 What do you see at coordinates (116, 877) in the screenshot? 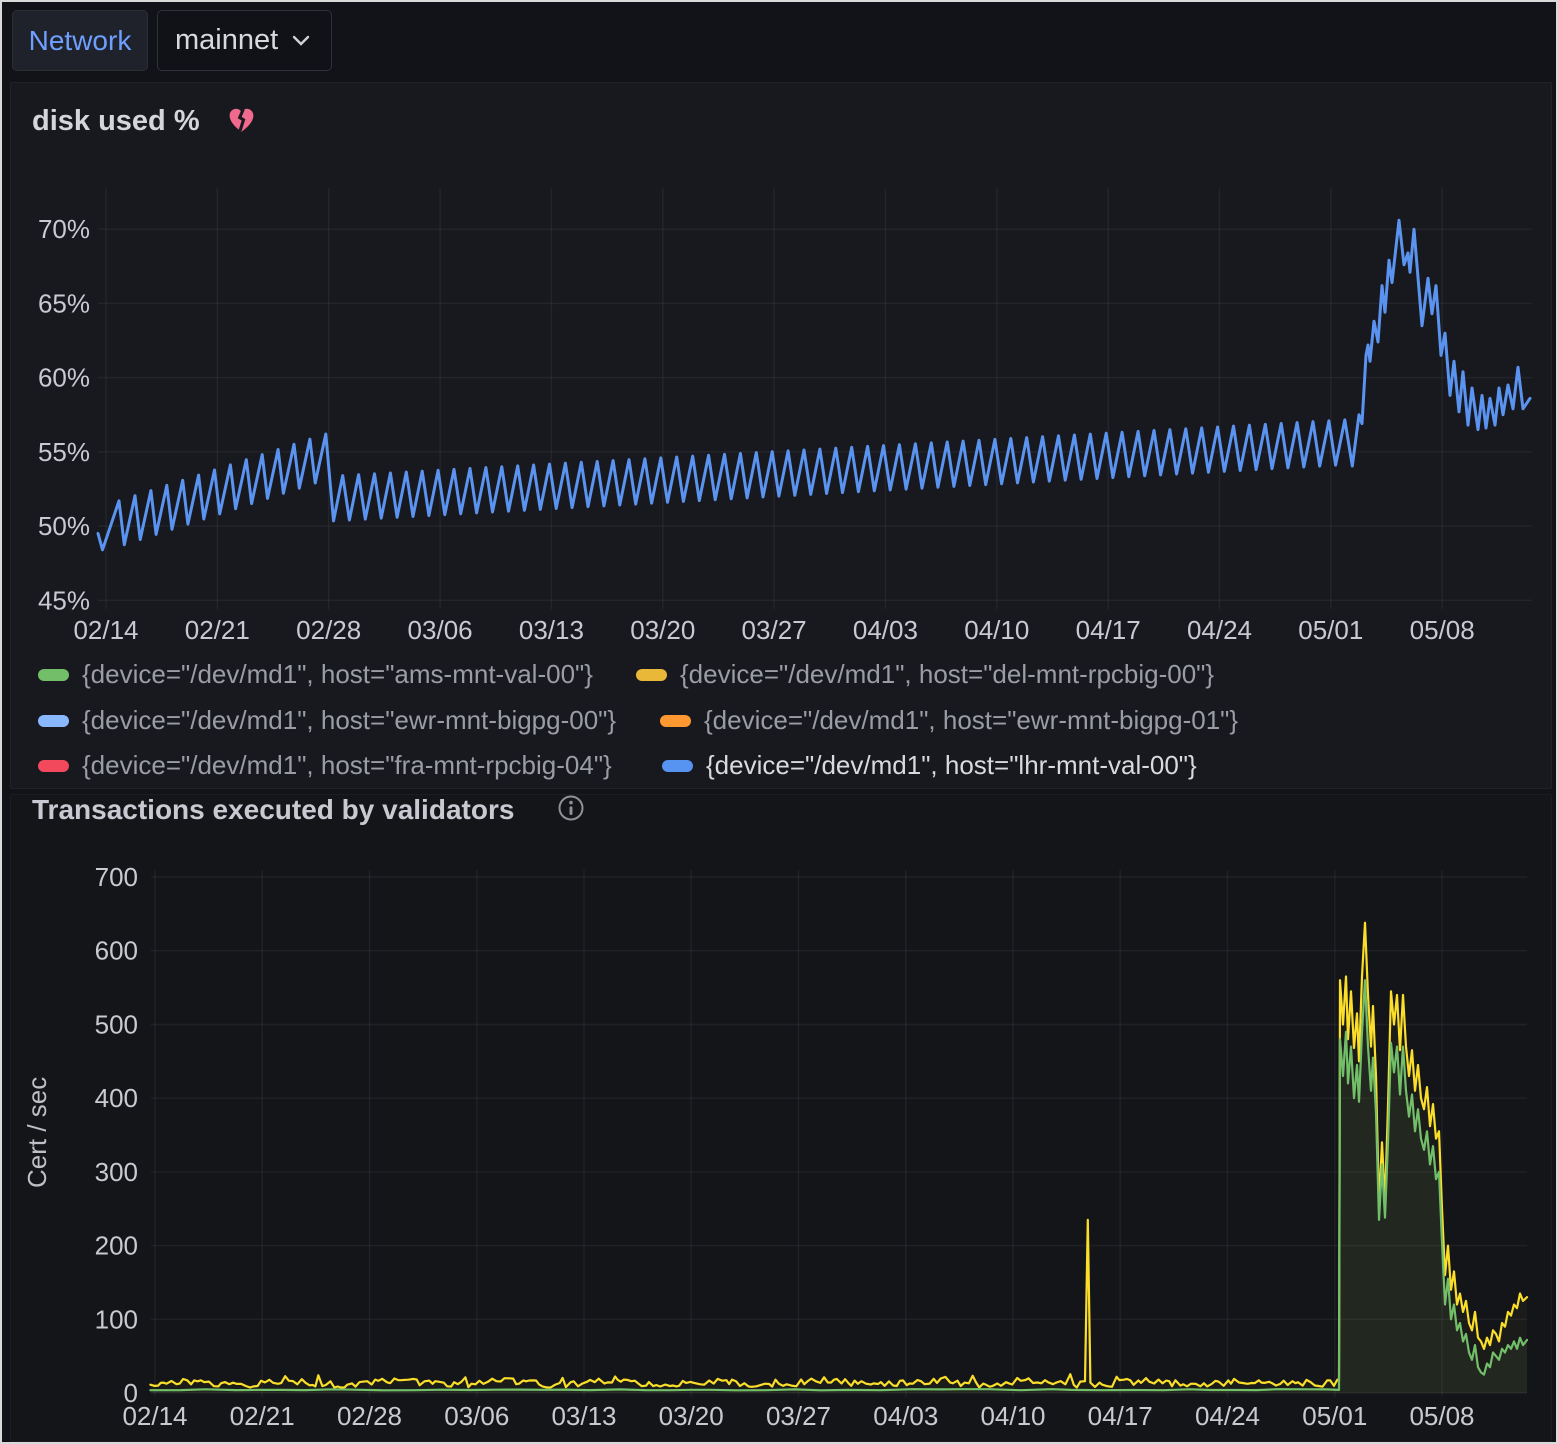
I see `svg-text: 700` at bounding box center [116, 877].